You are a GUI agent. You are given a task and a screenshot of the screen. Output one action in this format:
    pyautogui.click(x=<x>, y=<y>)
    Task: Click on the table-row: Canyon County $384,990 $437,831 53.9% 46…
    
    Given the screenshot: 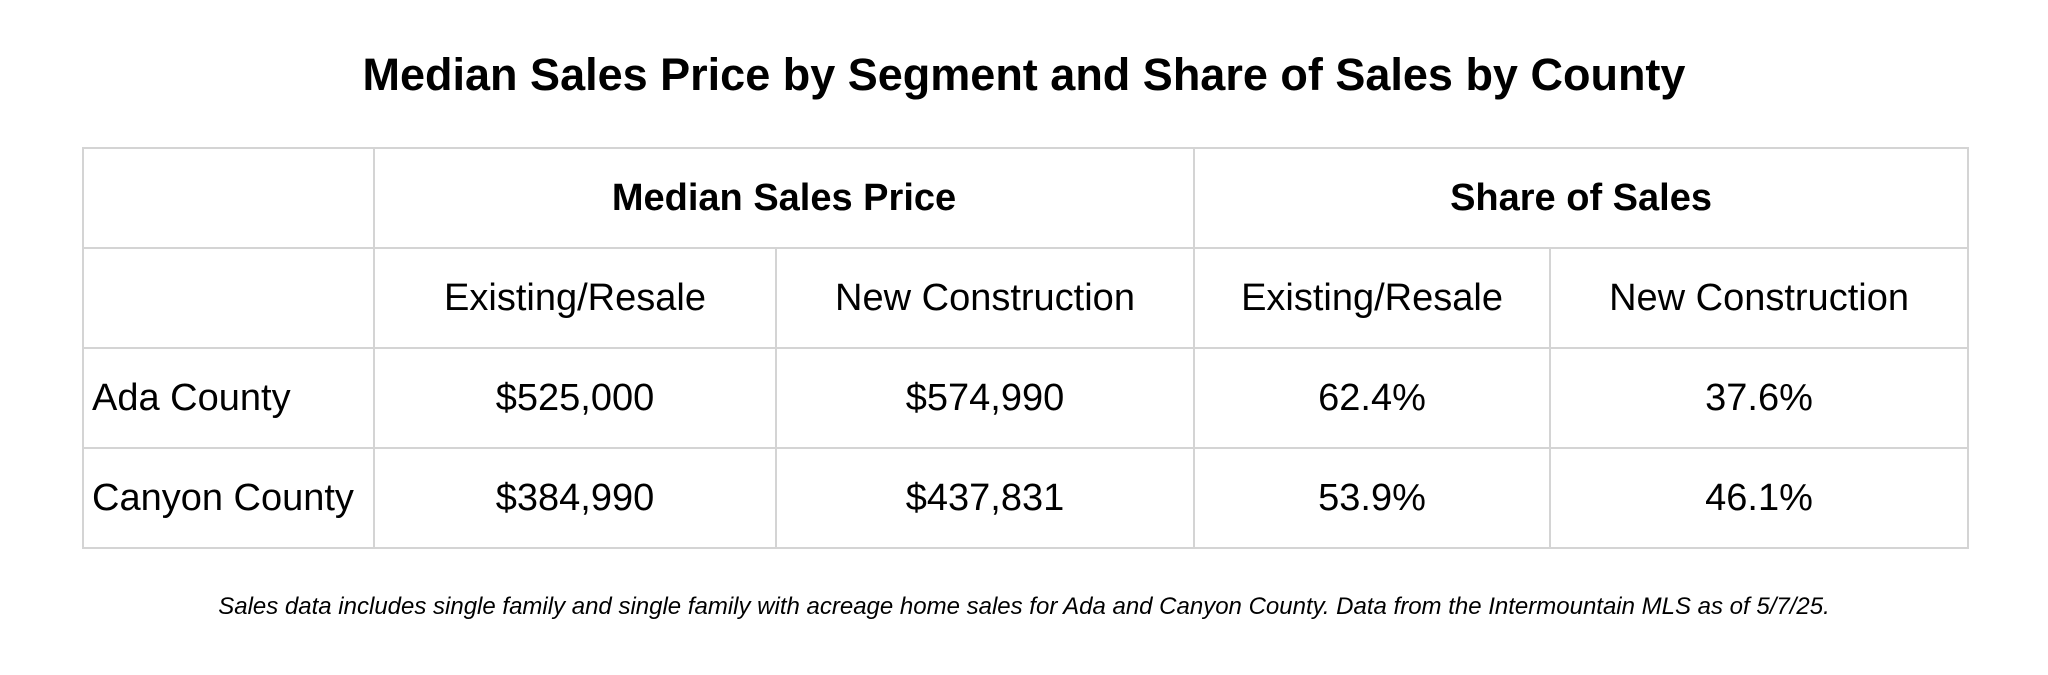 What is the action you would take?
    pyautogui.click(x=1026, y=498)
    